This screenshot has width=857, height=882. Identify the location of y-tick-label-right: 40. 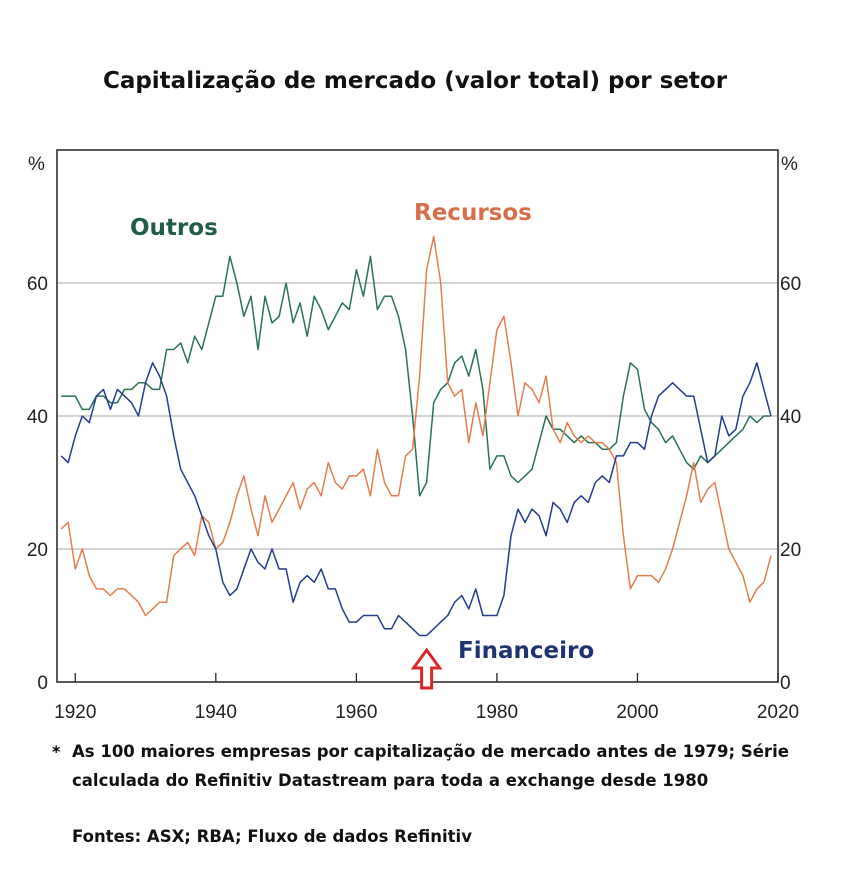
(790, 417).